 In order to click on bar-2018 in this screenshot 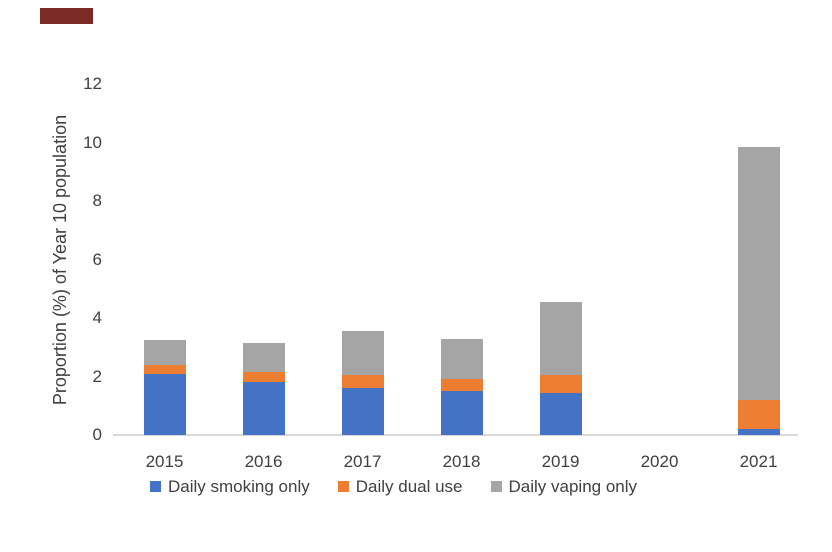, I will do `click(461, 386)`.